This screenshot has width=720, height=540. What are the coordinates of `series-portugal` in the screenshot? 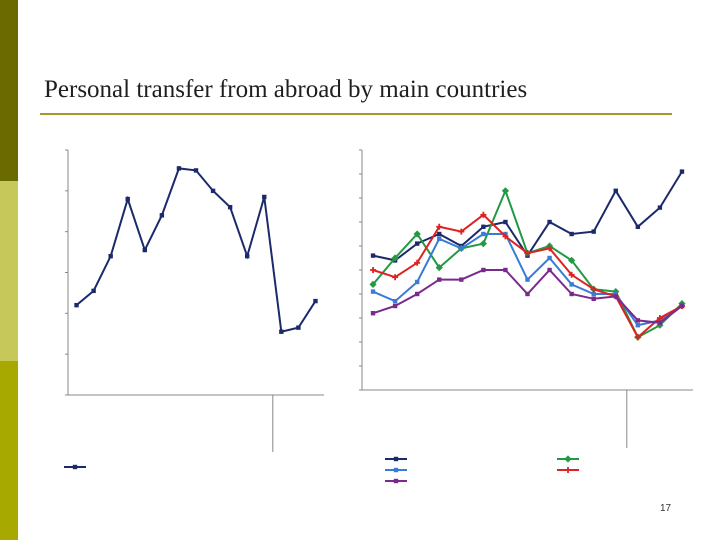 It's located at (527, 296).